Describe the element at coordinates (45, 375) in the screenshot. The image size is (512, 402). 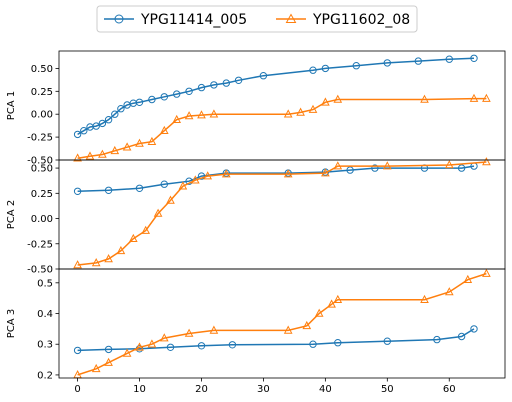
I see `y-tick-label: 0.2` at that location.